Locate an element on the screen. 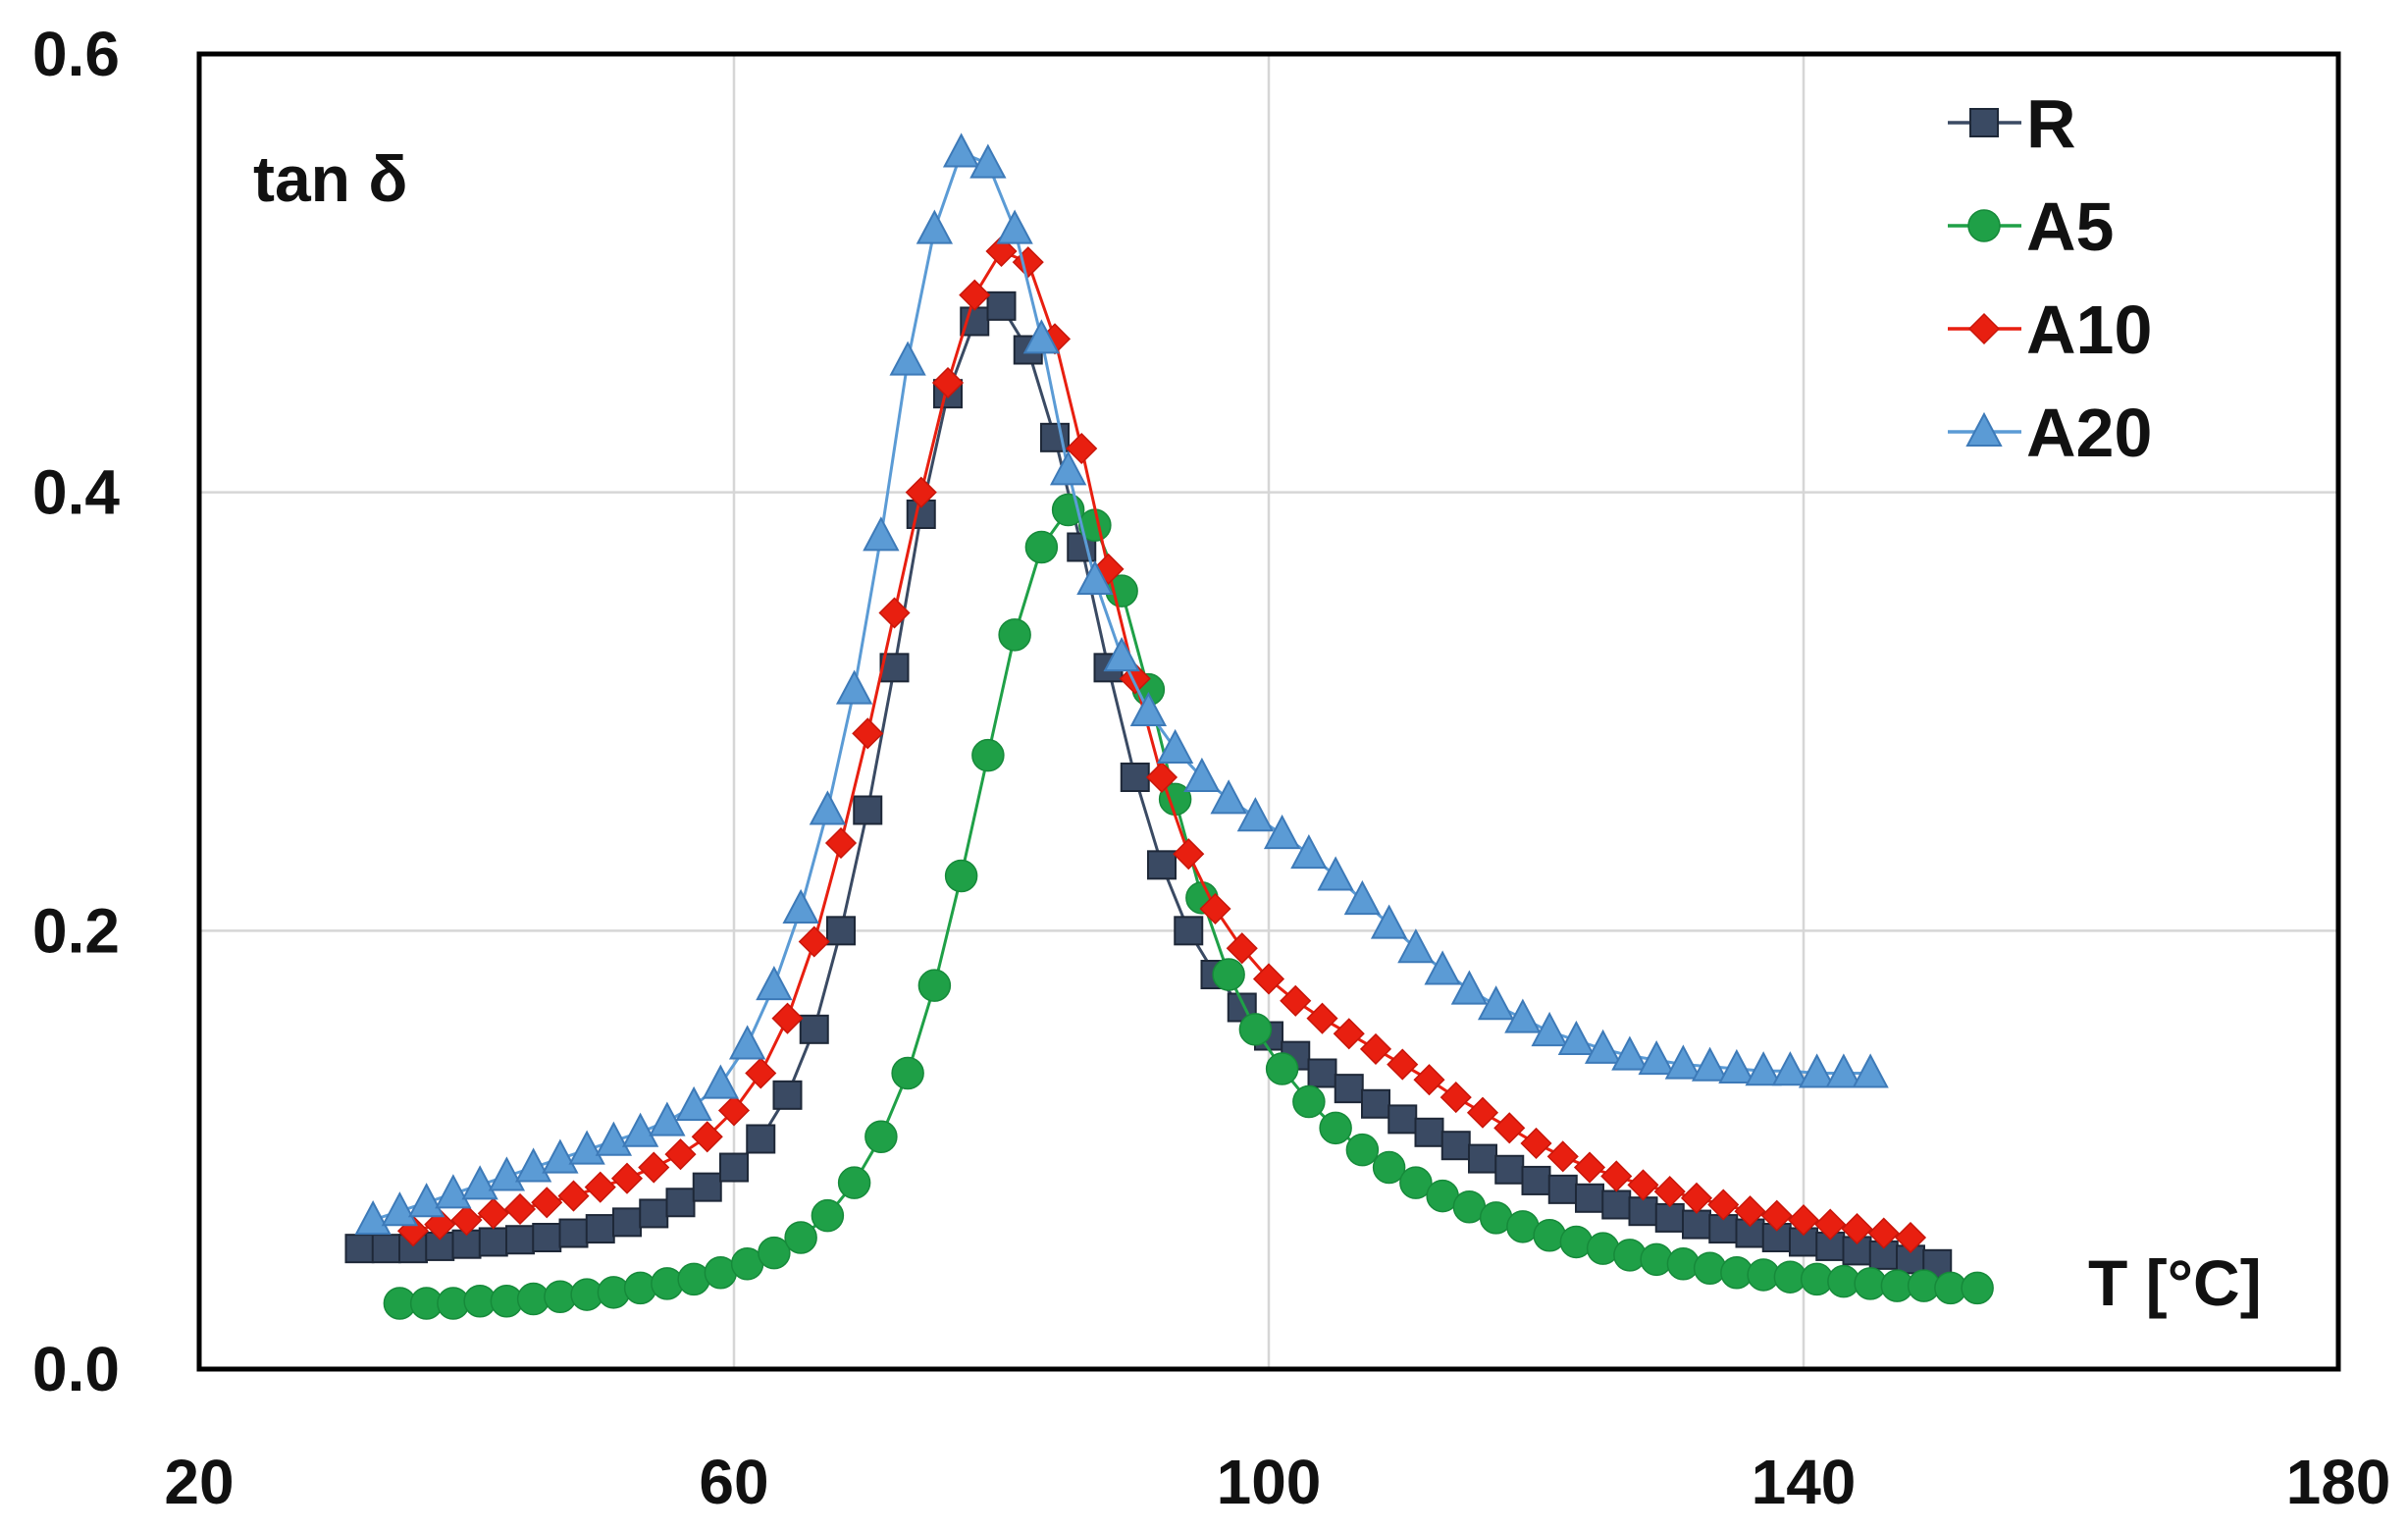  legend-label-a5: A5 is located at coordinates (2070, 226).